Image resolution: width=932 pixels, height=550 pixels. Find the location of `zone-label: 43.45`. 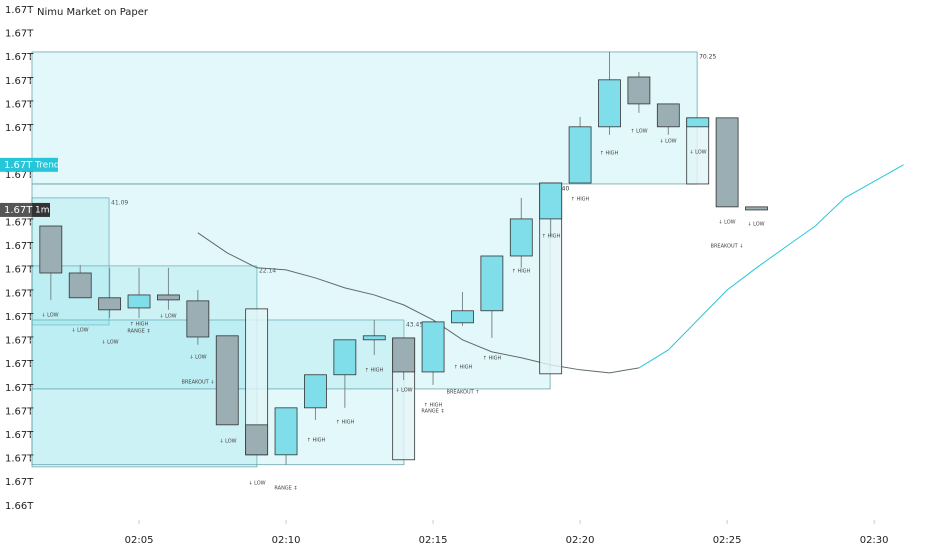

zone-label: 43.45 is located at coordinates (414, 324).